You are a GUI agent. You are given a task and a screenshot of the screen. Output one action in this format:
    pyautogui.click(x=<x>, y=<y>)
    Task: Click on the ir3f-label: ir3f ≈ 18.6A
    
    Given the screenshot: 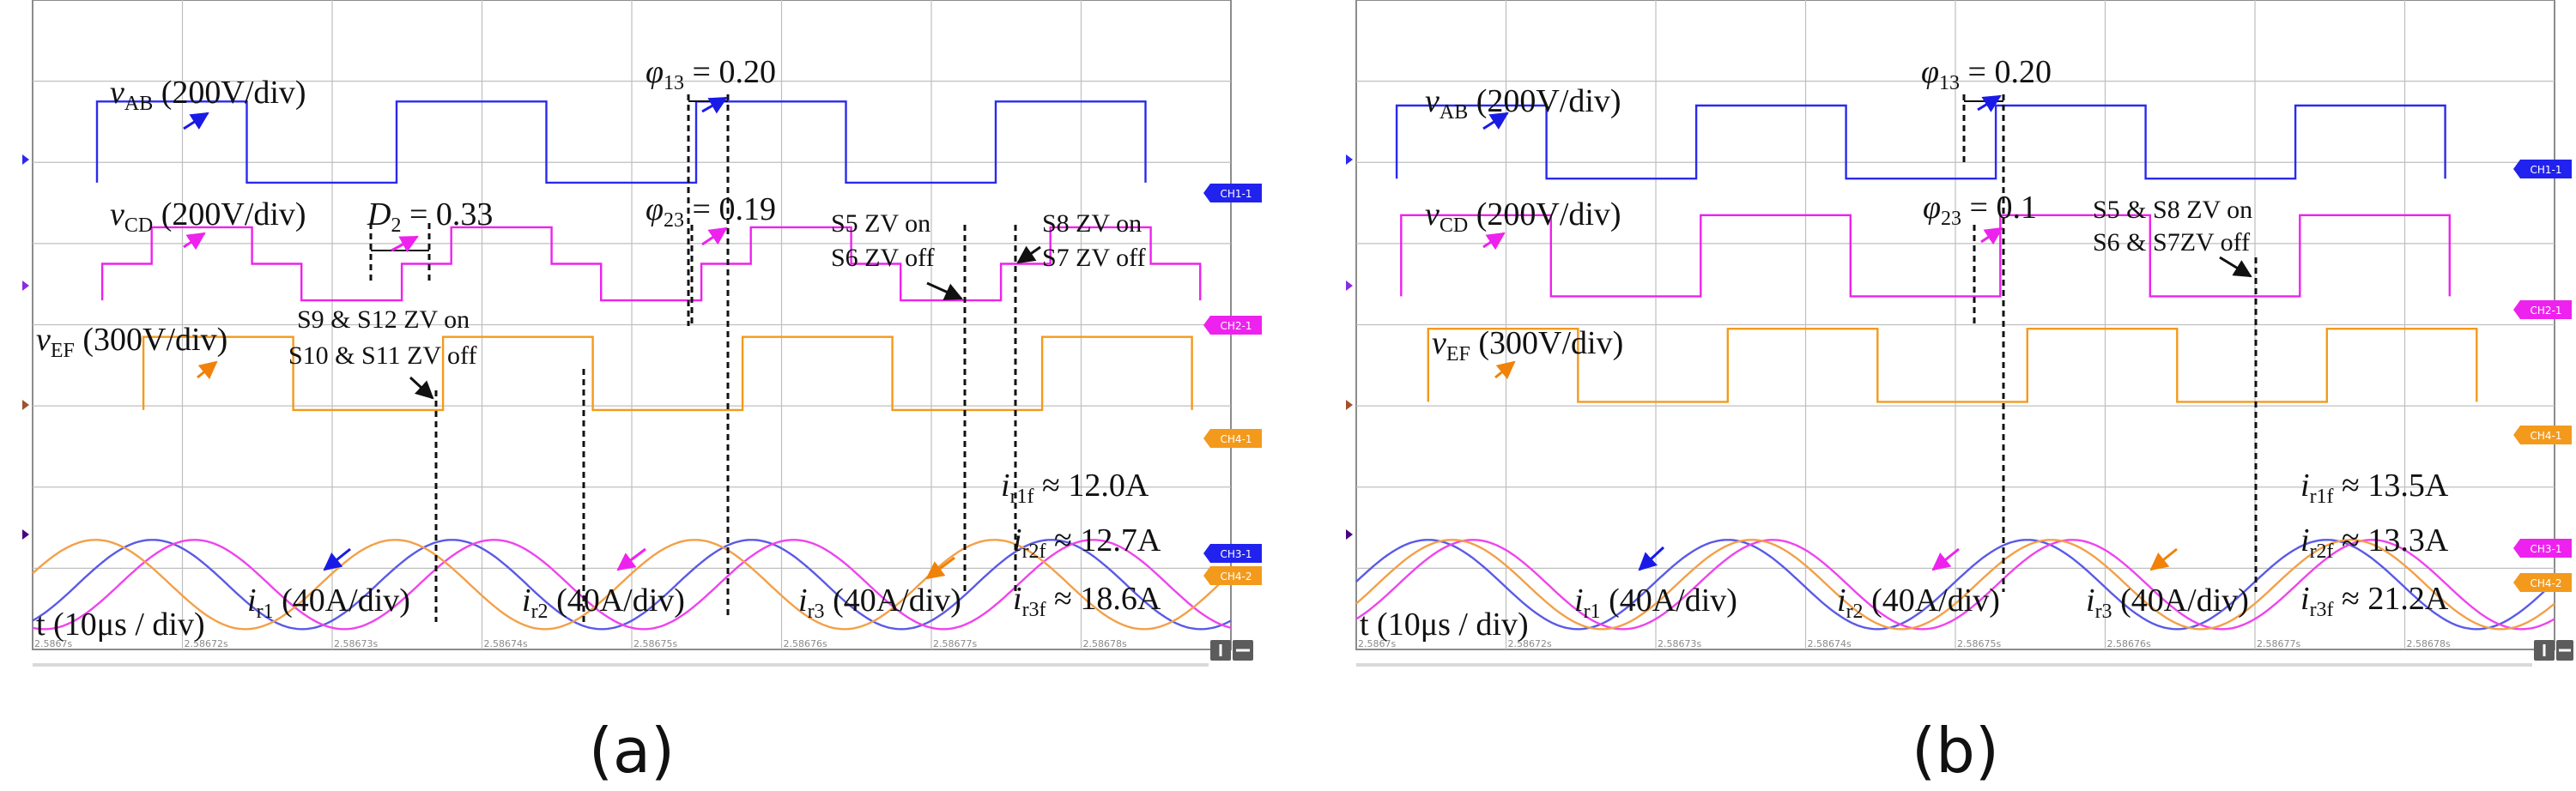 What is the action you would take?
    pyautogui.click(x=1087, y=601)
    